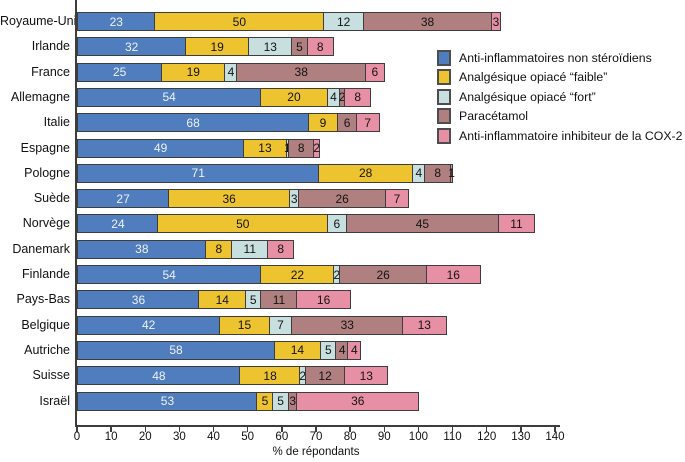 The width and height of the screenshot is (685, 462). What do you see at coordinates (344, 21) in the screenshot?
I see `bar-segment: 12` at bounding box center [344, 21].